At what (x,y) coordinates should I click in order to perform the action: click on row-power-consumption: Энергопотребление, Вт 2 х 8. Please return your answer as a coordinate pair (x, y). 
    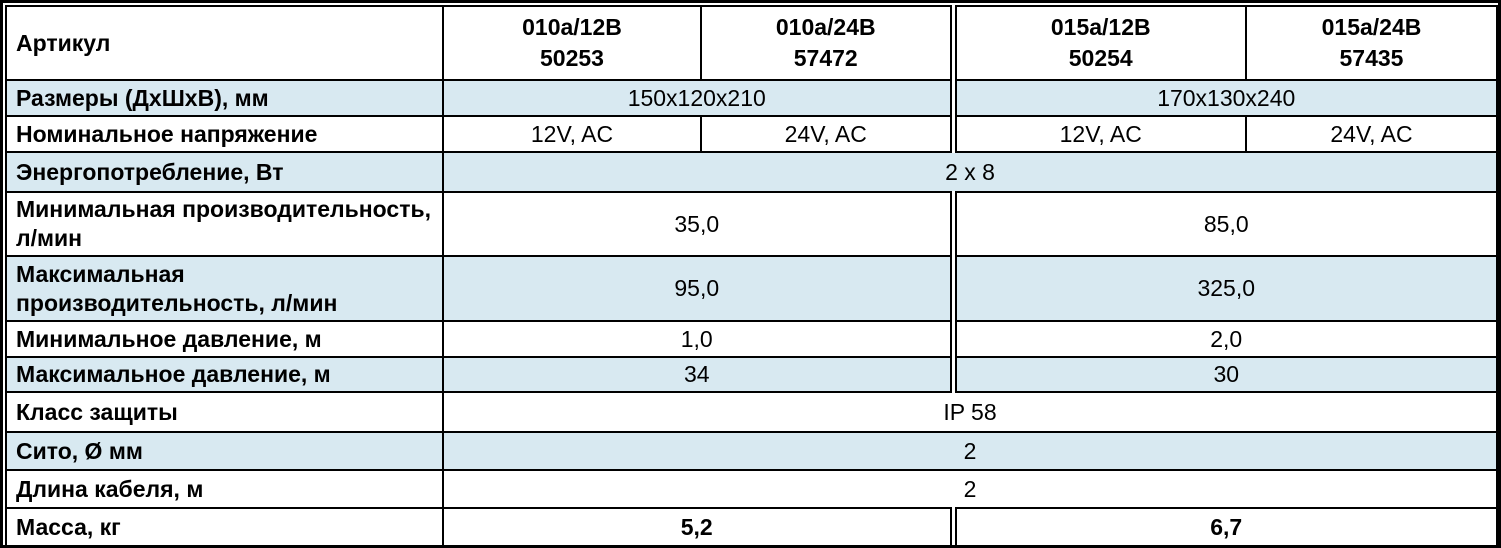
    Looking at the image, I should click on (751, 172).